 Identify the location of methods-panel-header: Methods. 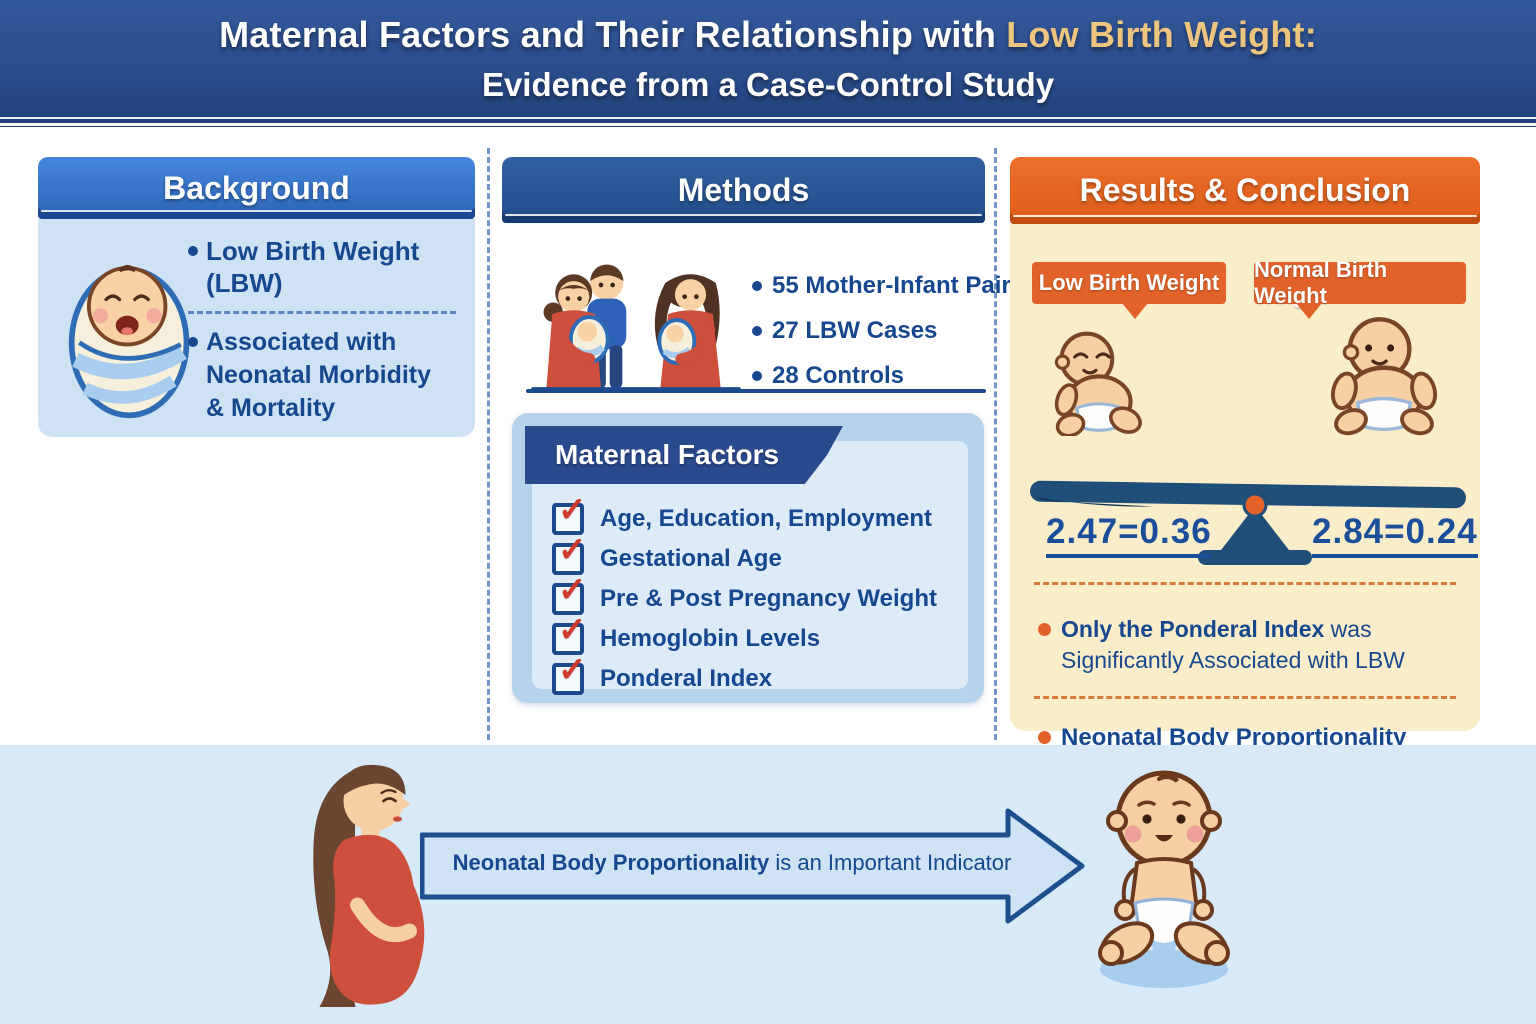
(743, 190).